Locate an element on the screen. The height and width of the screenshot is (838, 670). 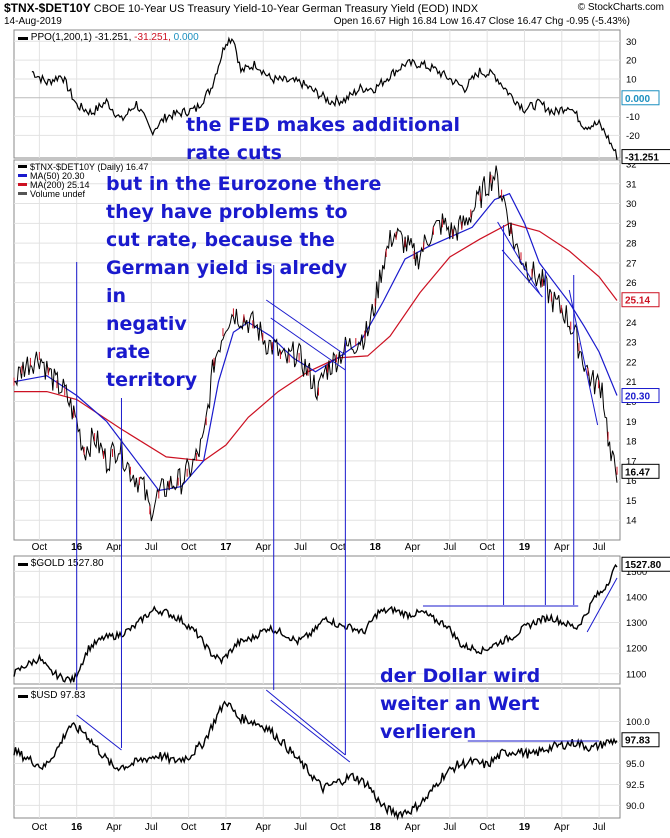
y-tick-label: 15 is located at coordinates (631, 501).